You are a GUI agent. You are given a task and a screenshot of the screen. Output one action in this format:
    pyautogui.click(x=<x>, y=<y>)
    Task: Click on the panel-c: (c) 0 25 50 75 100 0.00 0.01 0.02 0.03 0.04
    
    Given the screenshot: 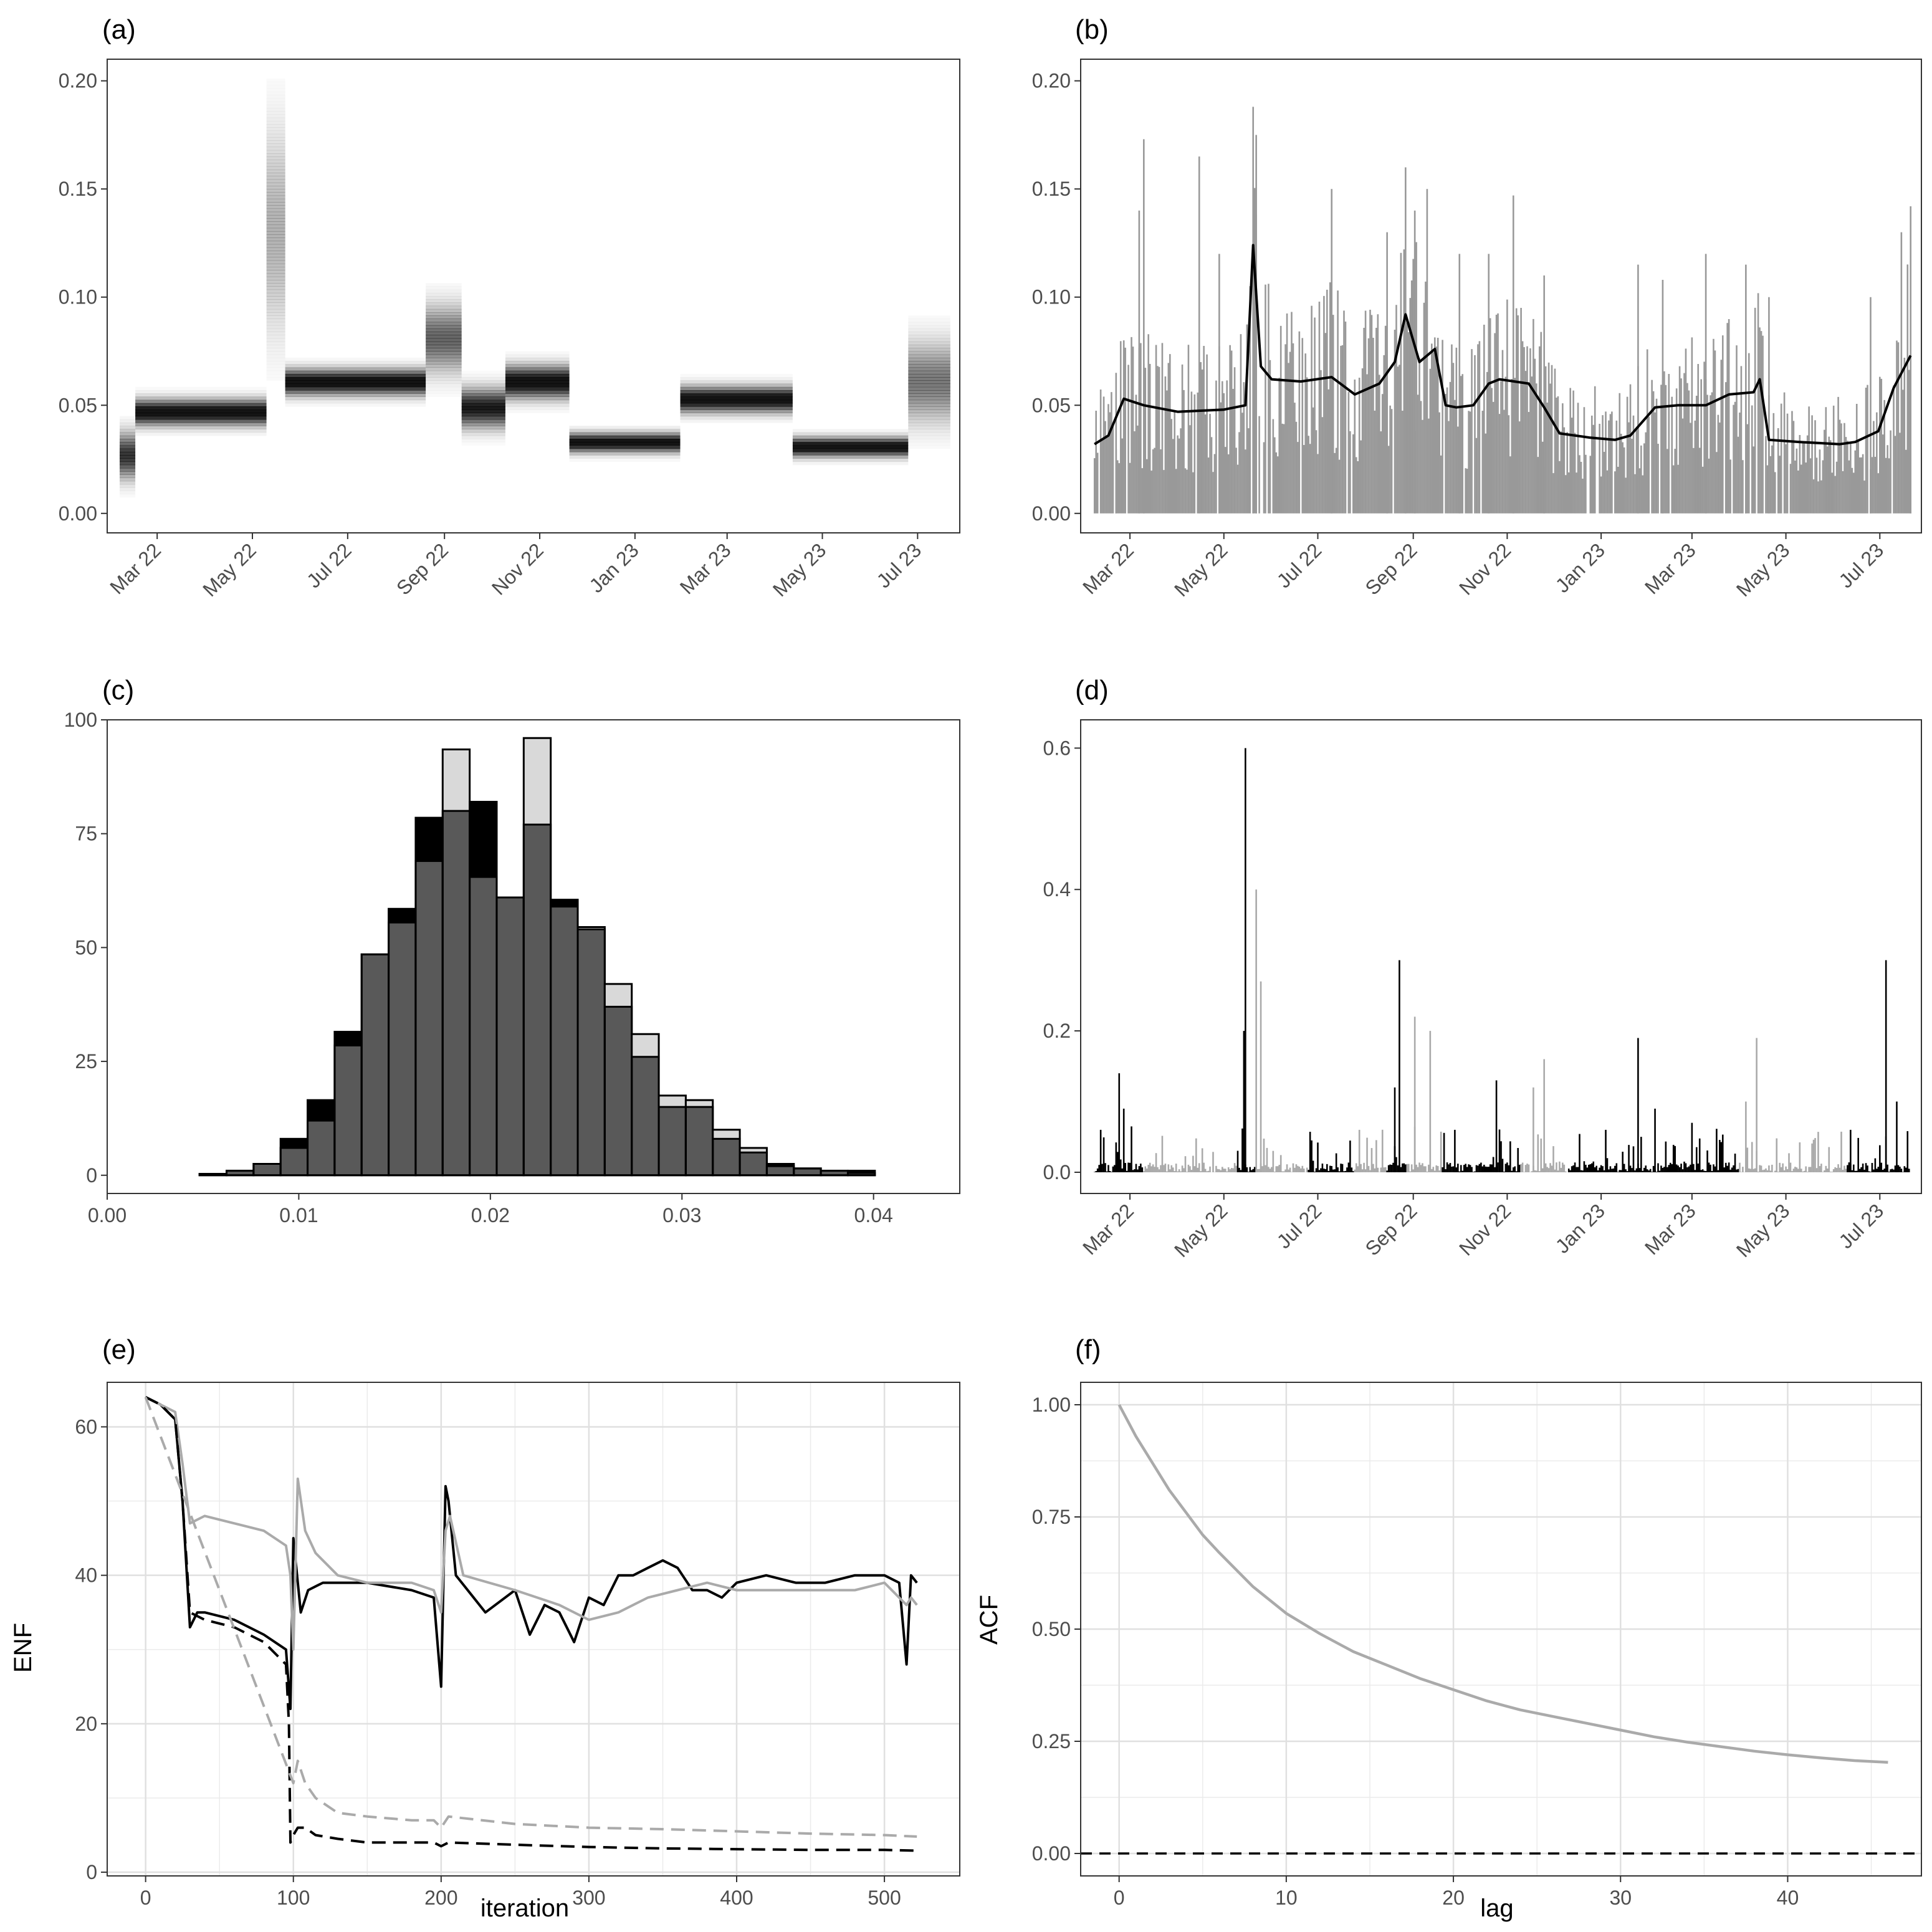 What is the action you would take?
    pyautogui.click(x=512, y=951)
    